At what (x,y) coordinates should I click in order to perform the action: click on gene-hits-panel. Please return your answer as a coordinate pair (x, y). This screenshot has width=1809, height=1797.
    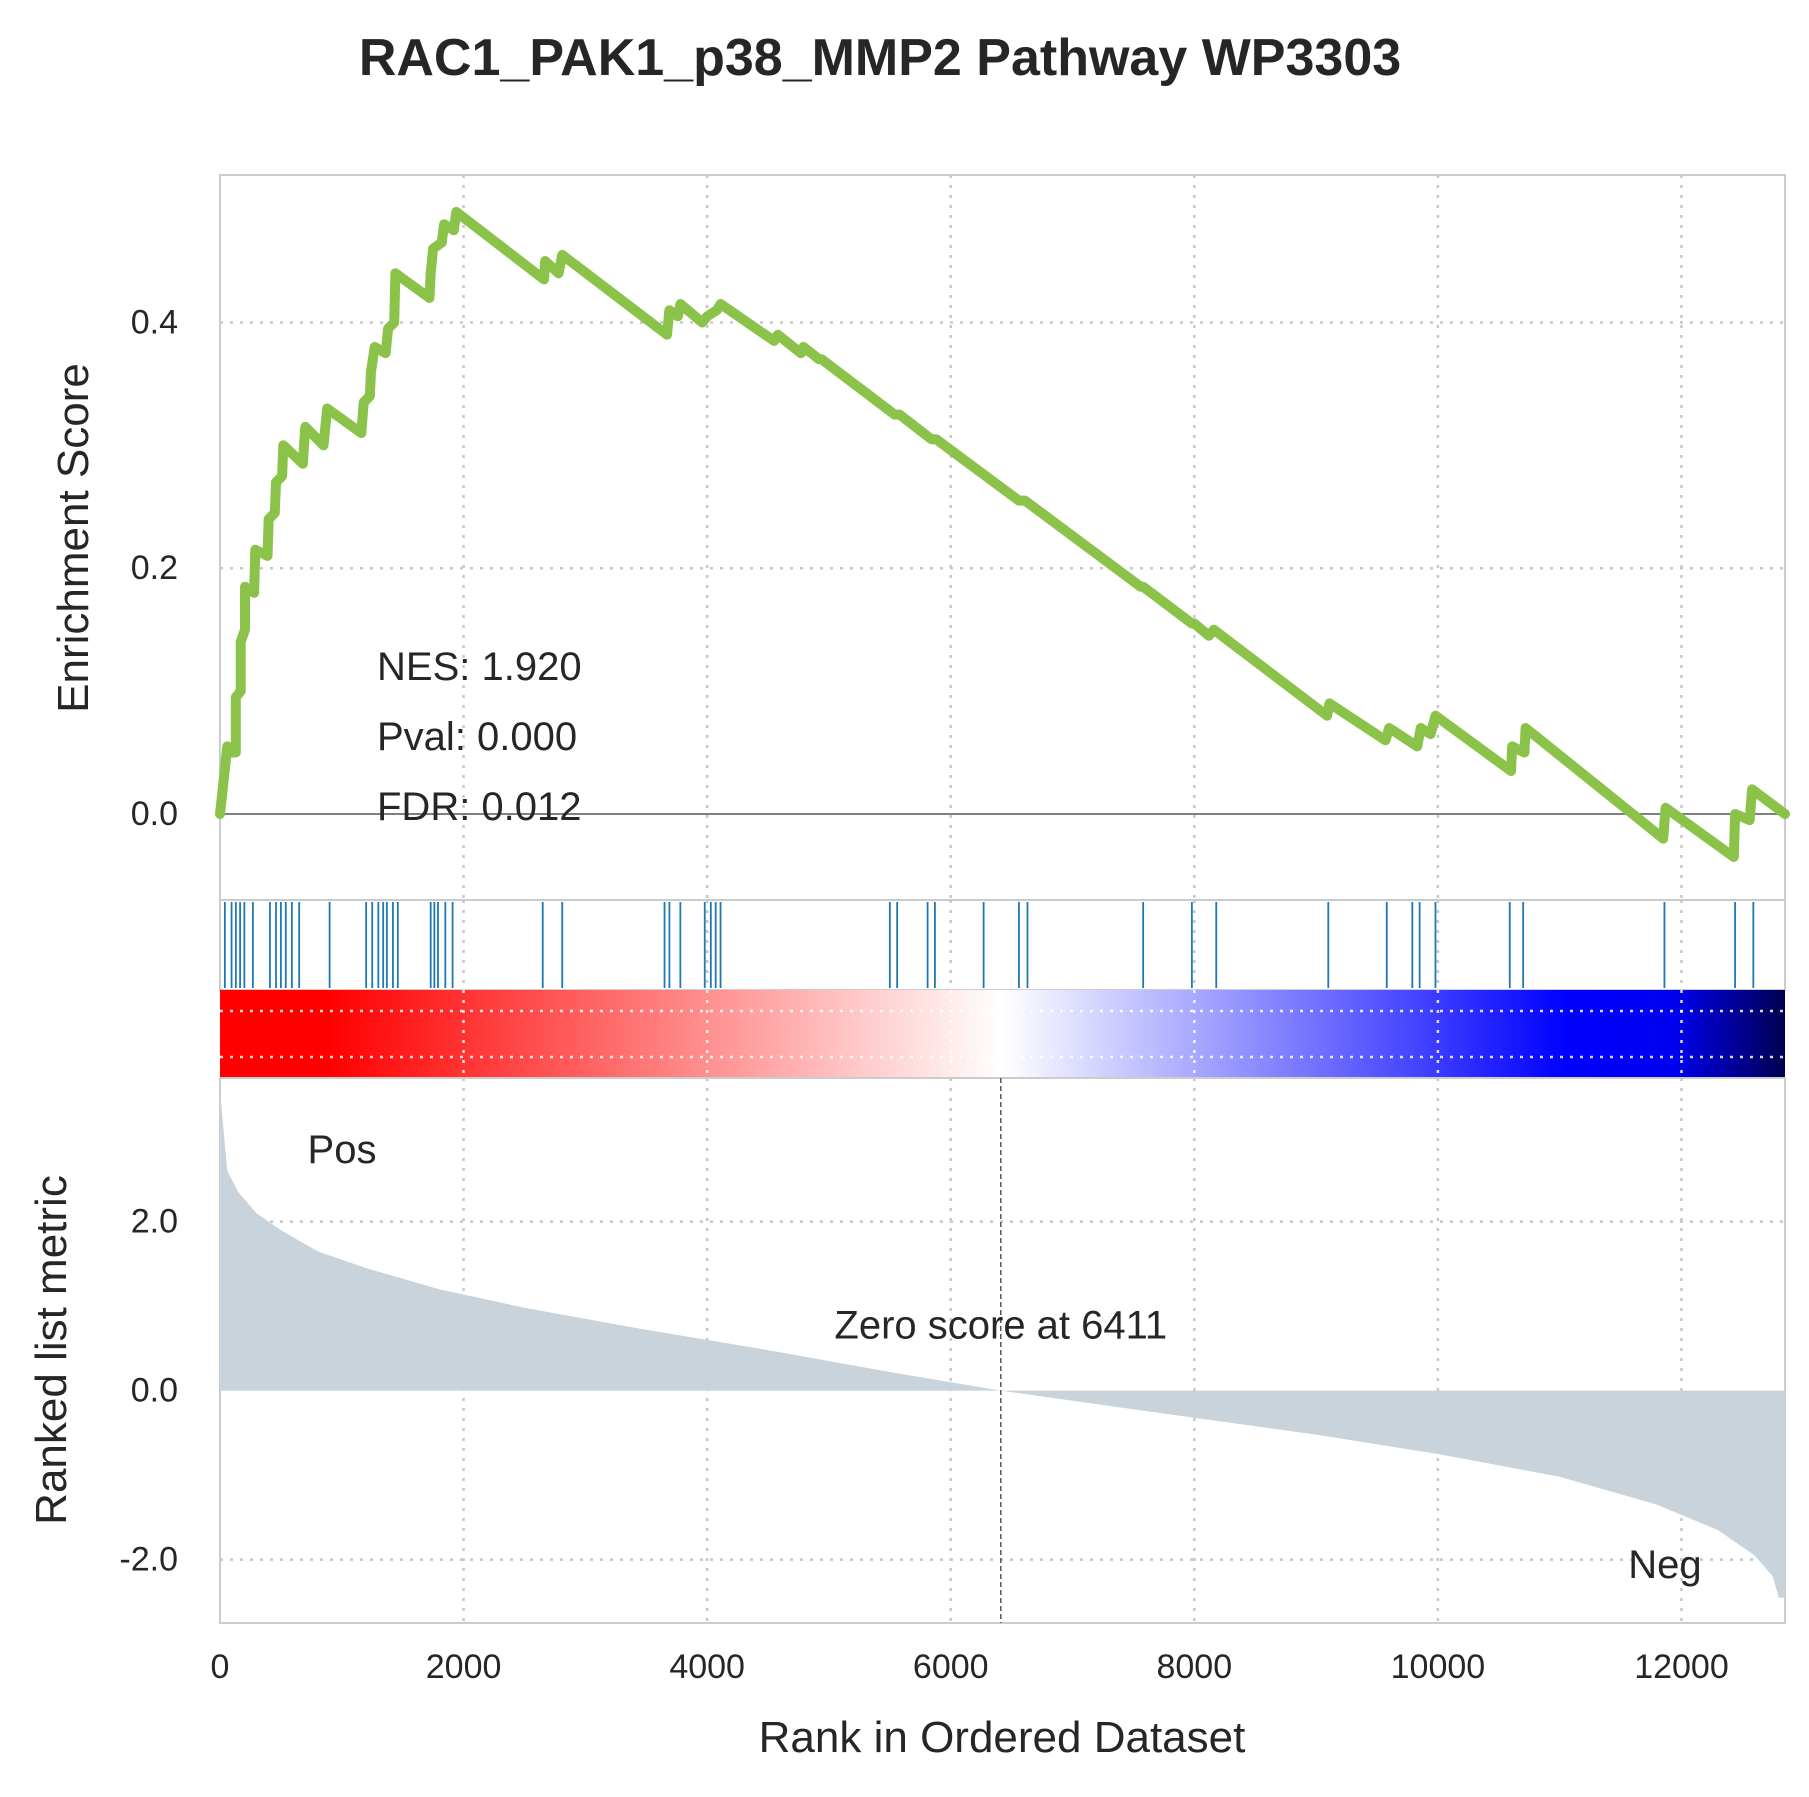
    Looking at the image, I should click on (1002, 945).